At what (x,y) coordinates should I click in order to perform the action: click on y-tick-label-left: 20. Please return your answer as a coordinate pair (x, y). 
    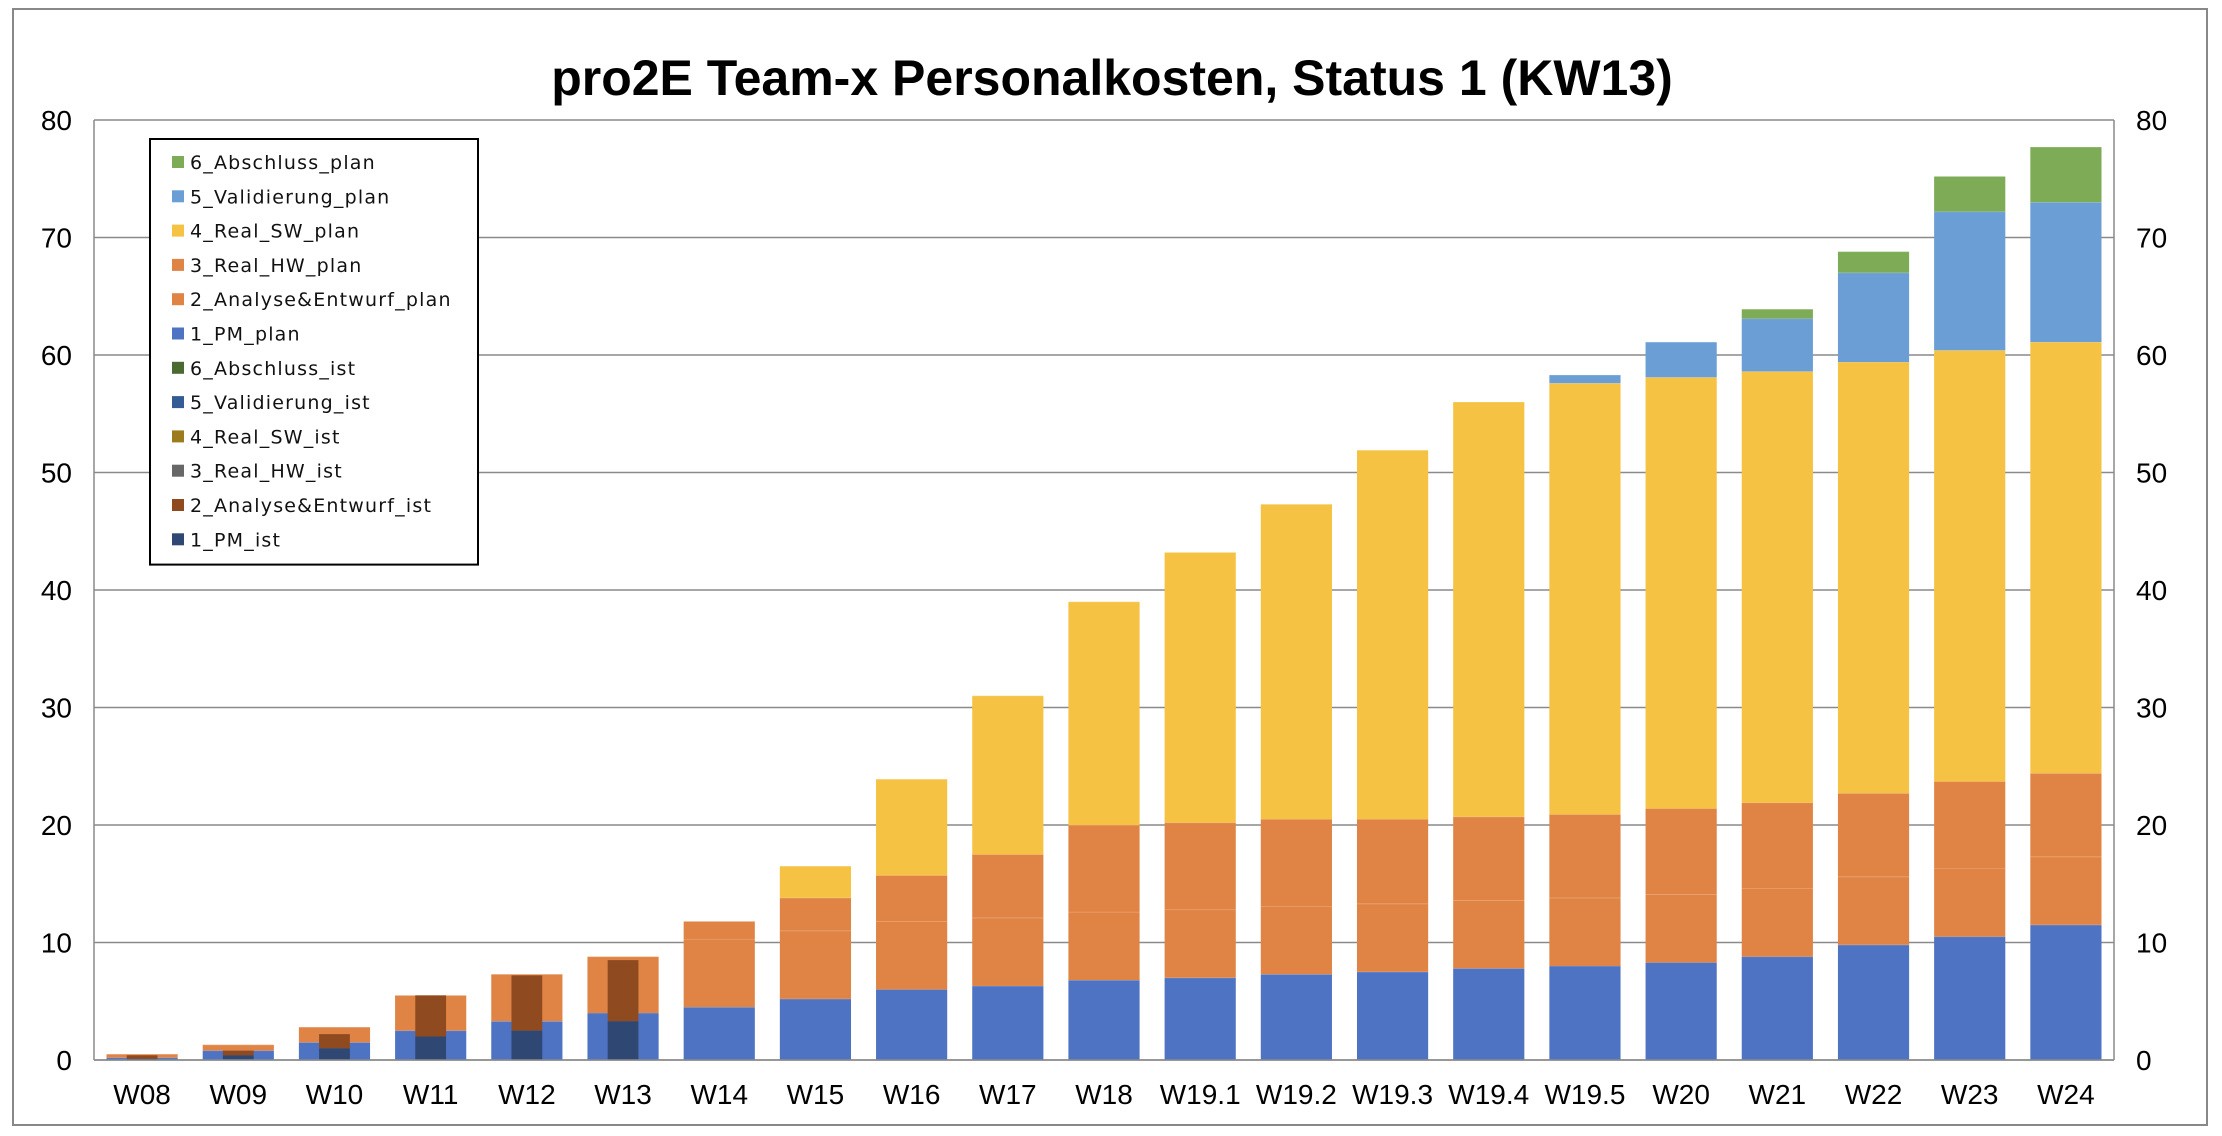
    Looking at the image, I should click on (56, 825).